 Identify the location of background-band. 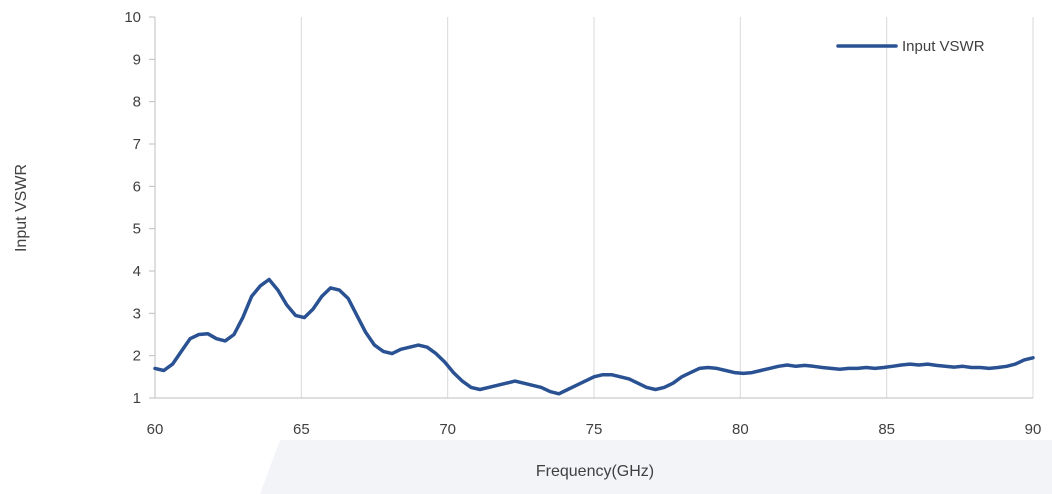
(656, 467).